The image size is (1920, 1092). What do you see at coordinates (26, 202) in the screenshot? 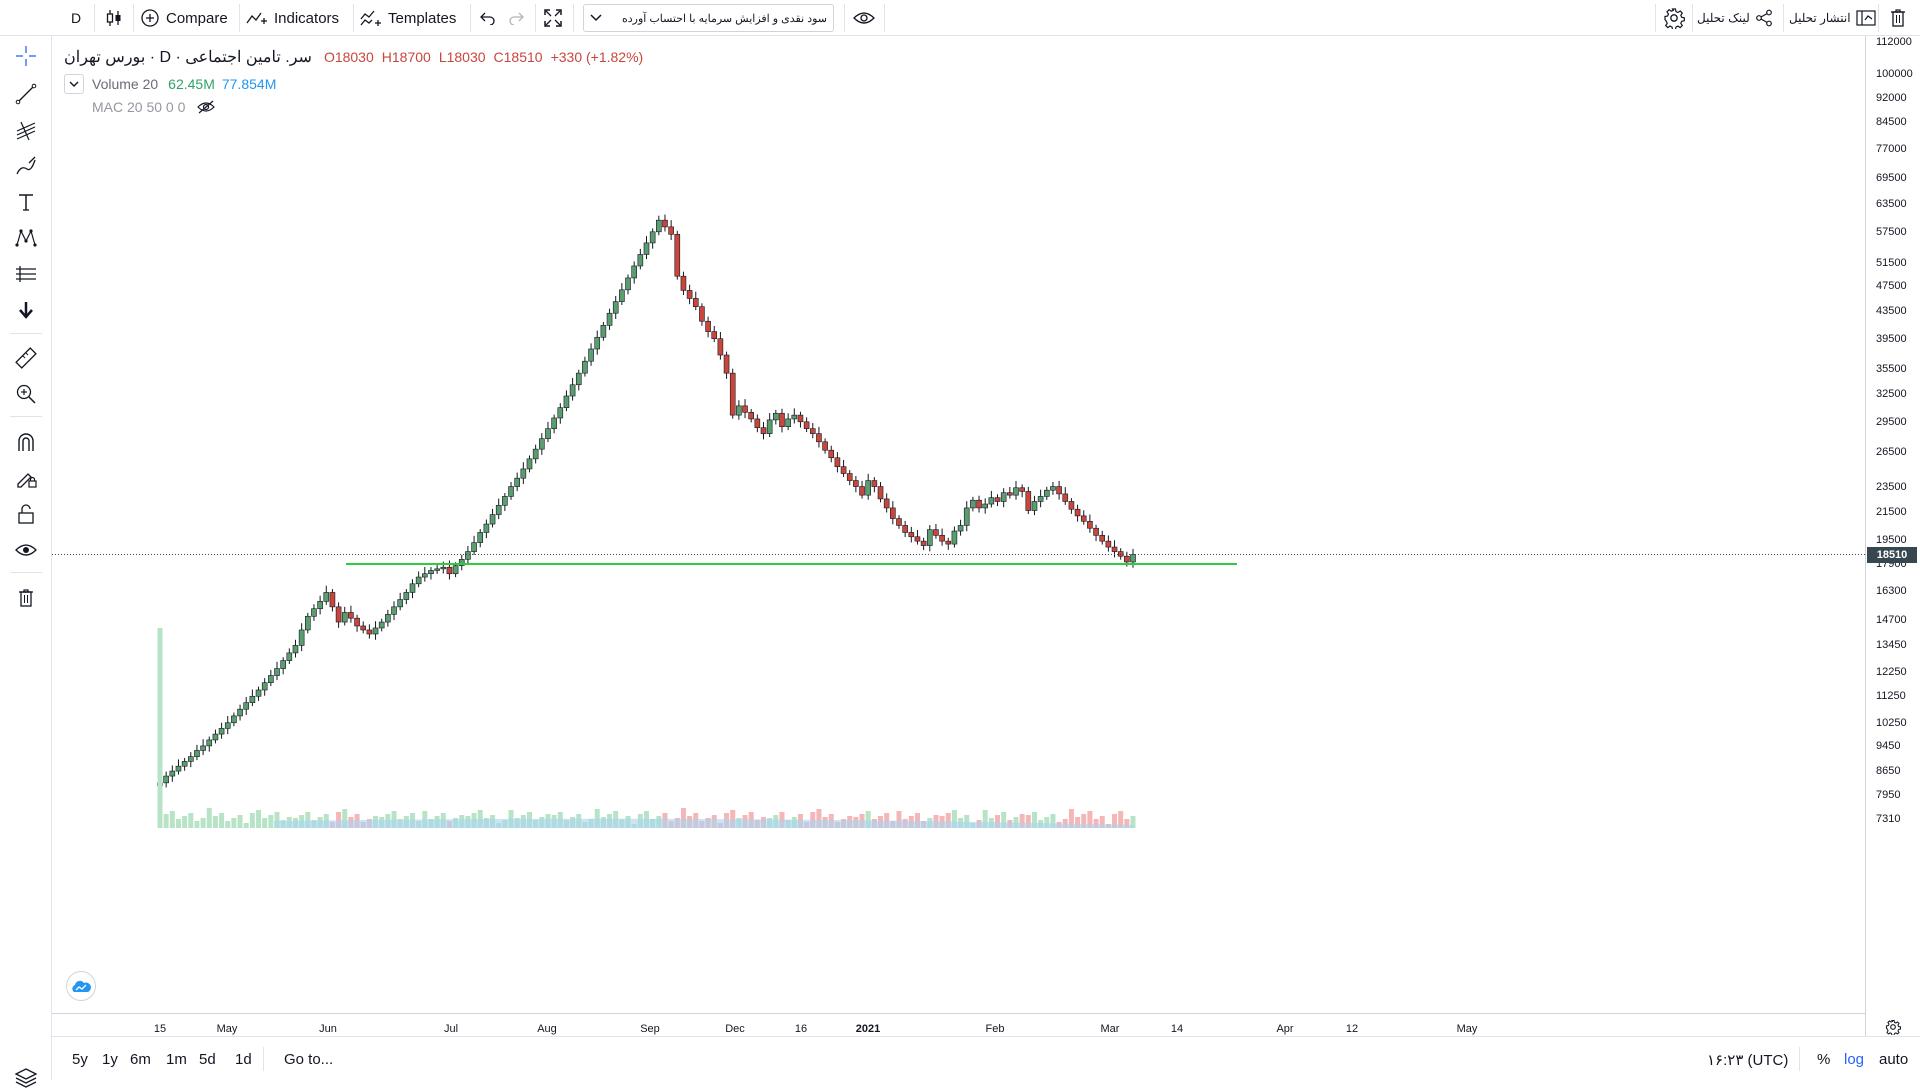
I see `text-tool` at bounding box center [26, 202].